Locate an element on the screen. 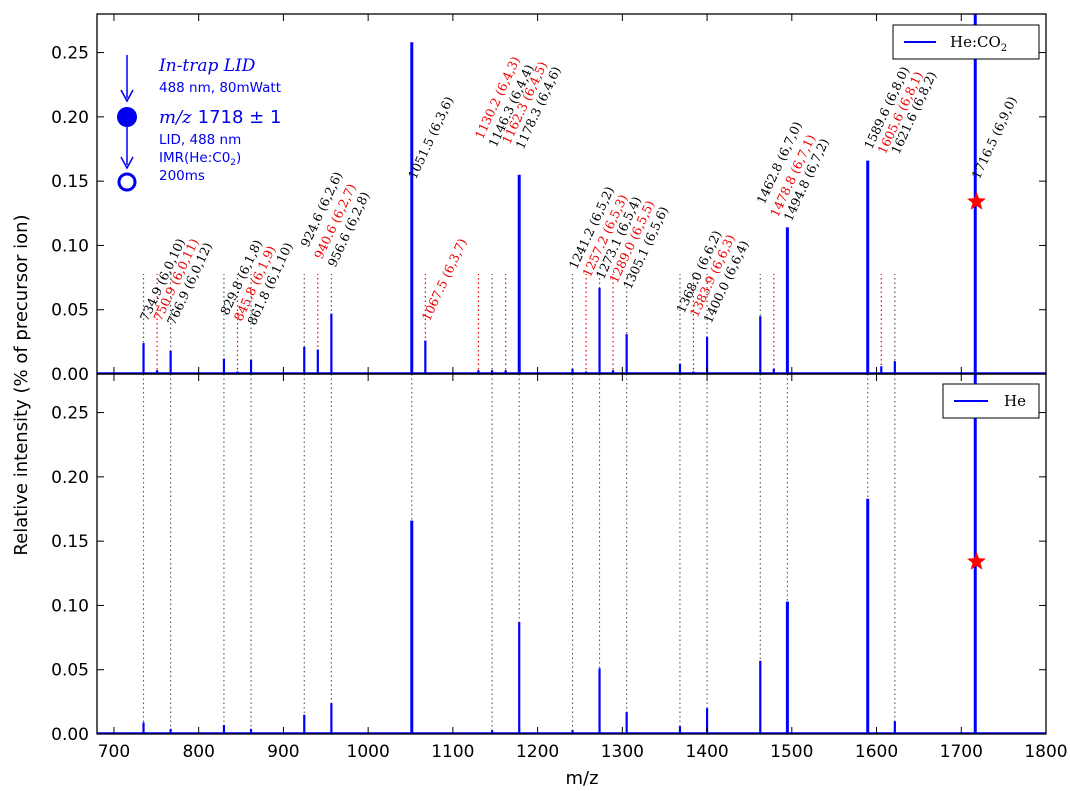 The height and width of the screenshot is (791, 1070). xtick-label-1: 800 is located at coordinates (198, 752).